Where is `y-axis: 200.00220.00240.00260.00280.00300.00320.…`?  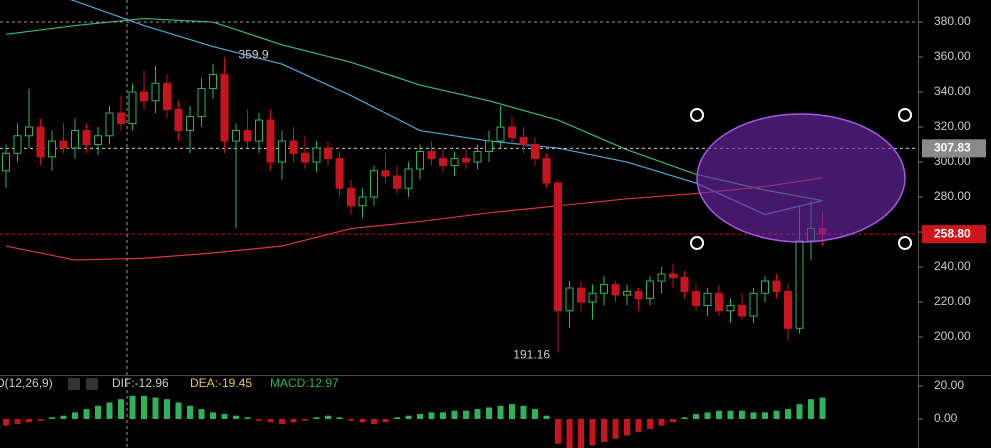
y-axis: 200.00220.00240.00260.00280.00300.00320.… is located at coordinates (952, 219).